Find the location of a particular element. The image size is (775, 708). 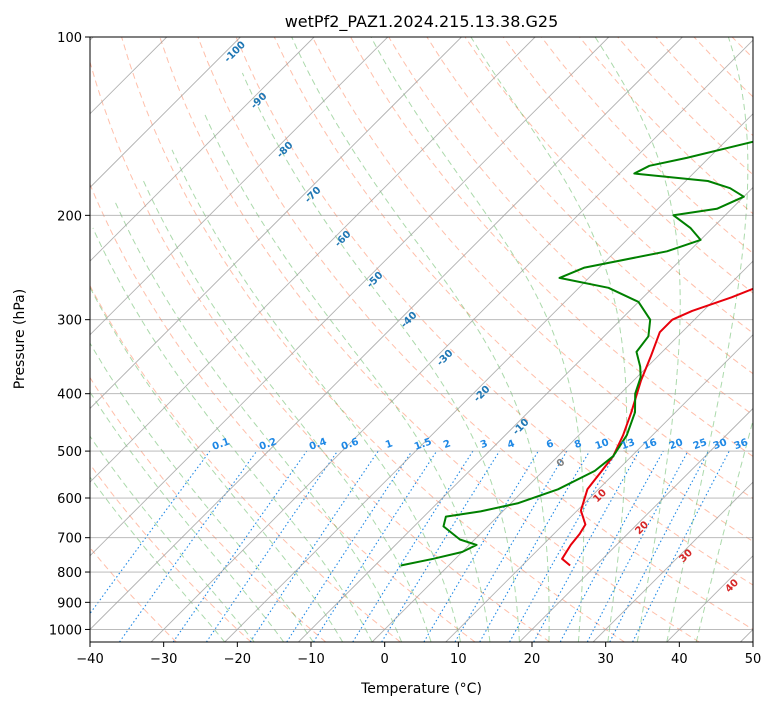

y-tick-label: 900 is located at coordinates (69, 603).